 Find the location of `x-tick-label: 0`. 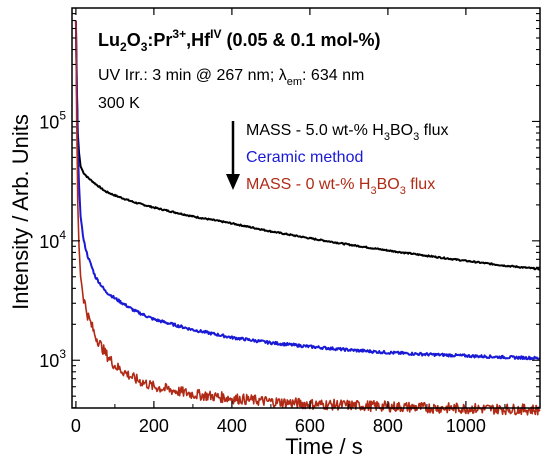

x-tick-label: 0 is located at coordinates (76, 426).